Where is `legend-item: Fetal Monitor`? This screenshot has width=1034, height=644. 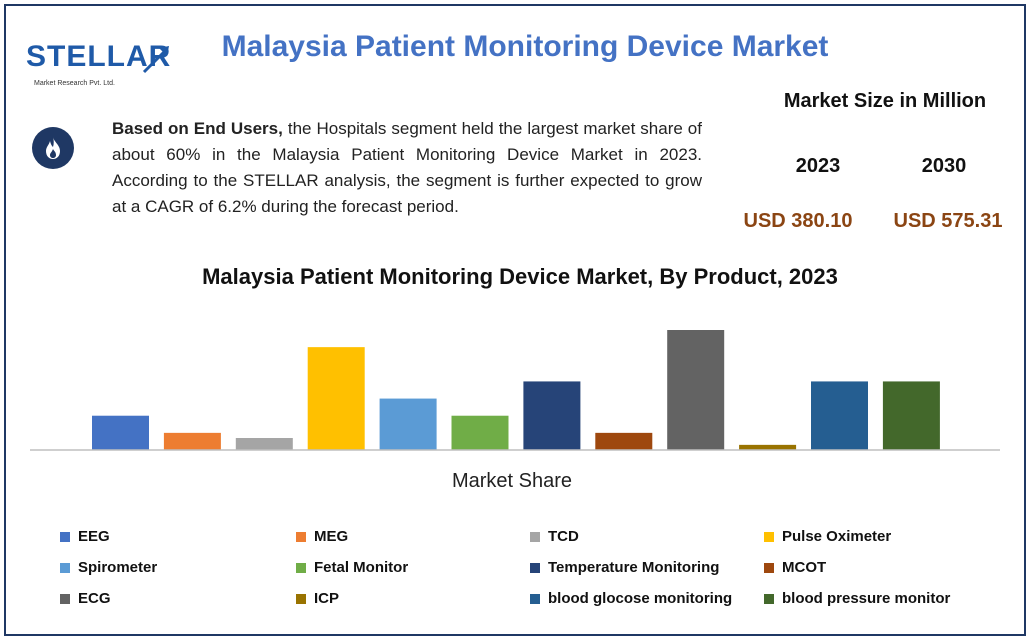 legend-item: Fetal Monitor is located at coordinates (352, 567).